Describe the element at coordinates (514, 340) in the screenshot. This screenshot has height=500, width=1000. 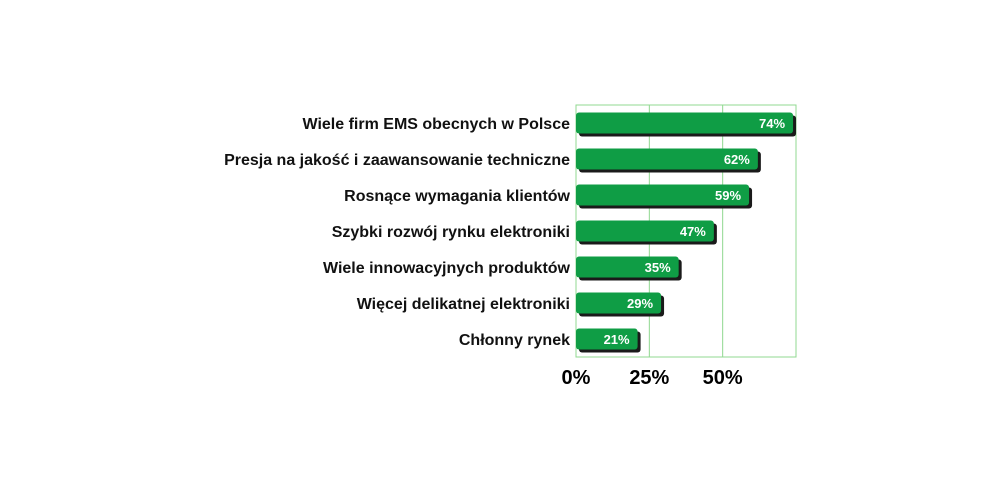
I see `category-label: Chłonny rynek` at that location.